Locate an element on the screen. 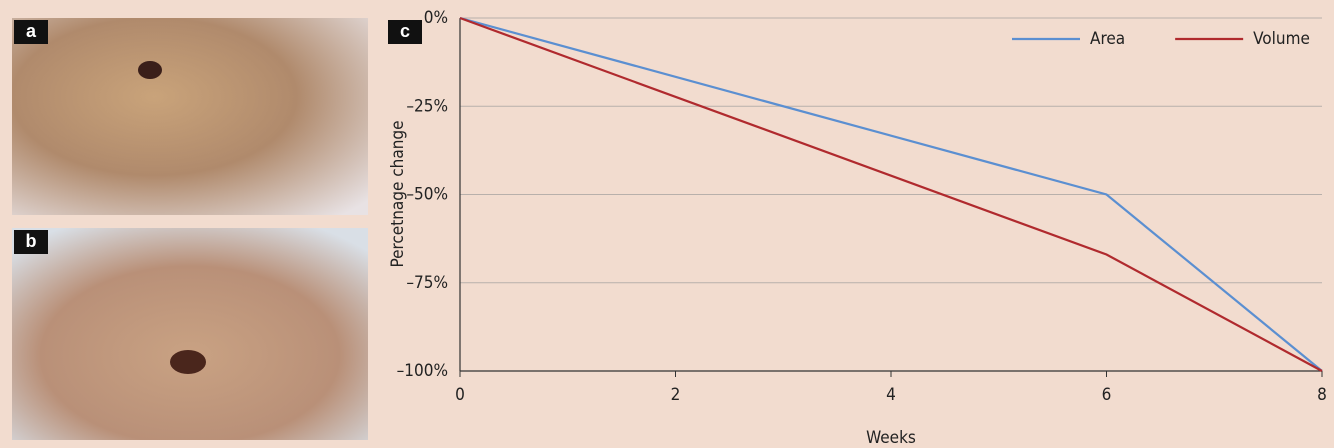  x-tick-label: 8 is located at coordinates (1322, 395).